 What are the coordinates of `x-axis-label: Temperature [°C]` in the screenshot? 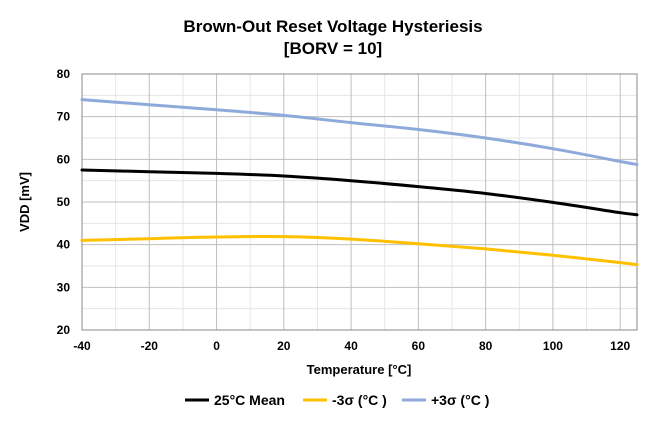 It's located at (359, 369).